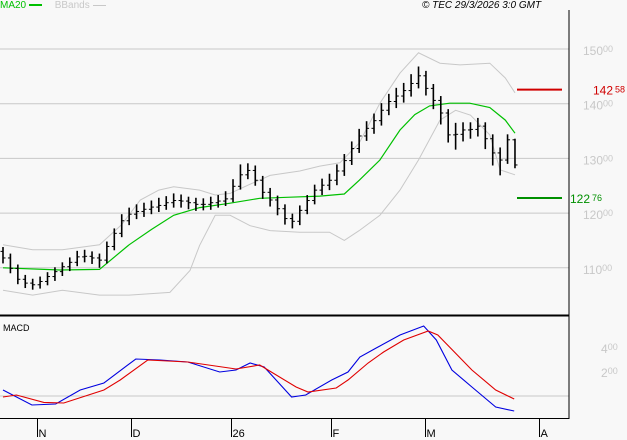  What do you see at coordinates (16, 328) in the screenshot?
I see `macd-title: MACD` at bounding box center [16, 328].